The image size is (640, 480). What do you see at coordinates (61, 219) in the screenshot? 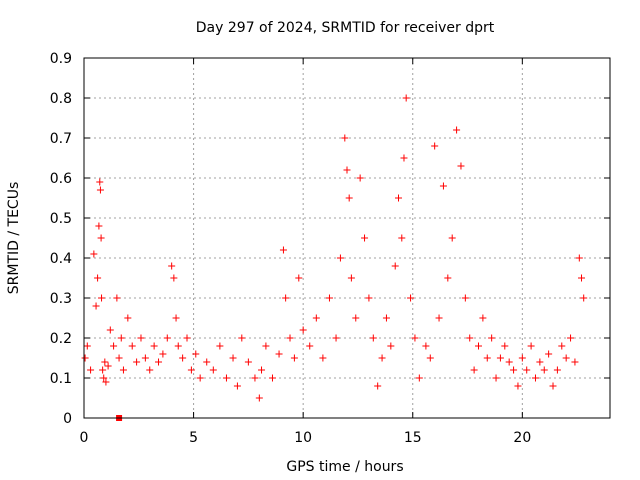
I see `y-tick-label: 0.5` at bounding box center [61, 219].